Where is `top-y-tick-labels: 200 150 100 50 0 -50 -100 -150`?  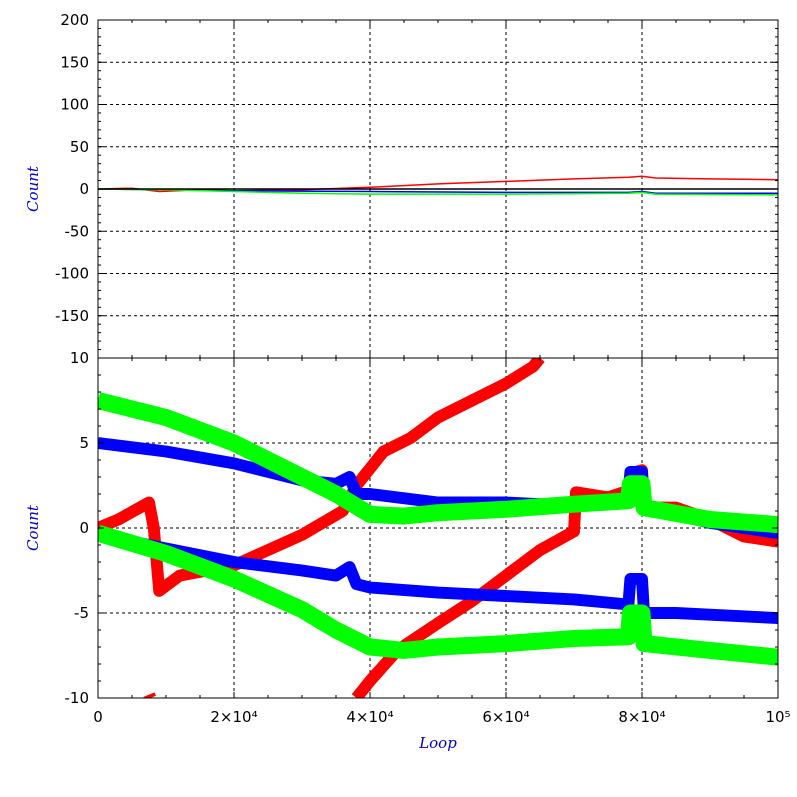 top-y-tick-labels: 200 150 100 50 0 -50 -100 -150 is located at coordinates (72, 168).